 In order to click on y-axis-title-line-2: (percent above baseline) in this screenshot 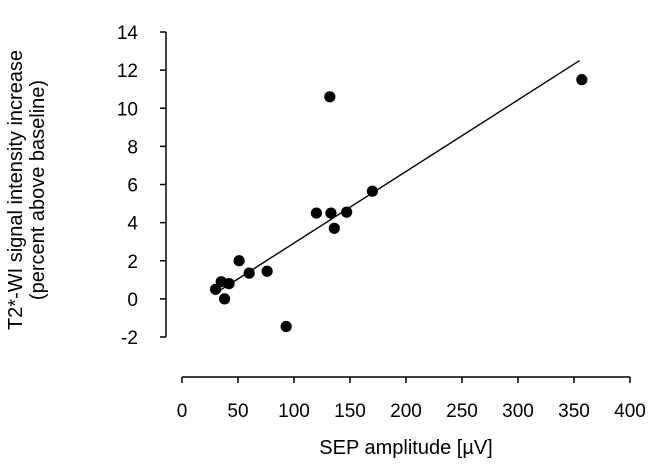, I will do `click(38, 190)`.